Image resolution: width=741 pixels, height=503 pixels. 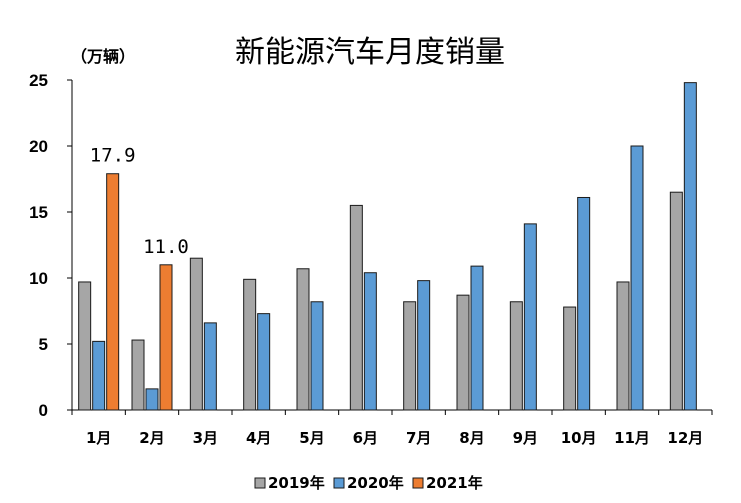 What do you see at coordinates (685, 438) in the screenshot?
I see `x-tick-label: 12月` at bounding box center [685, 438].